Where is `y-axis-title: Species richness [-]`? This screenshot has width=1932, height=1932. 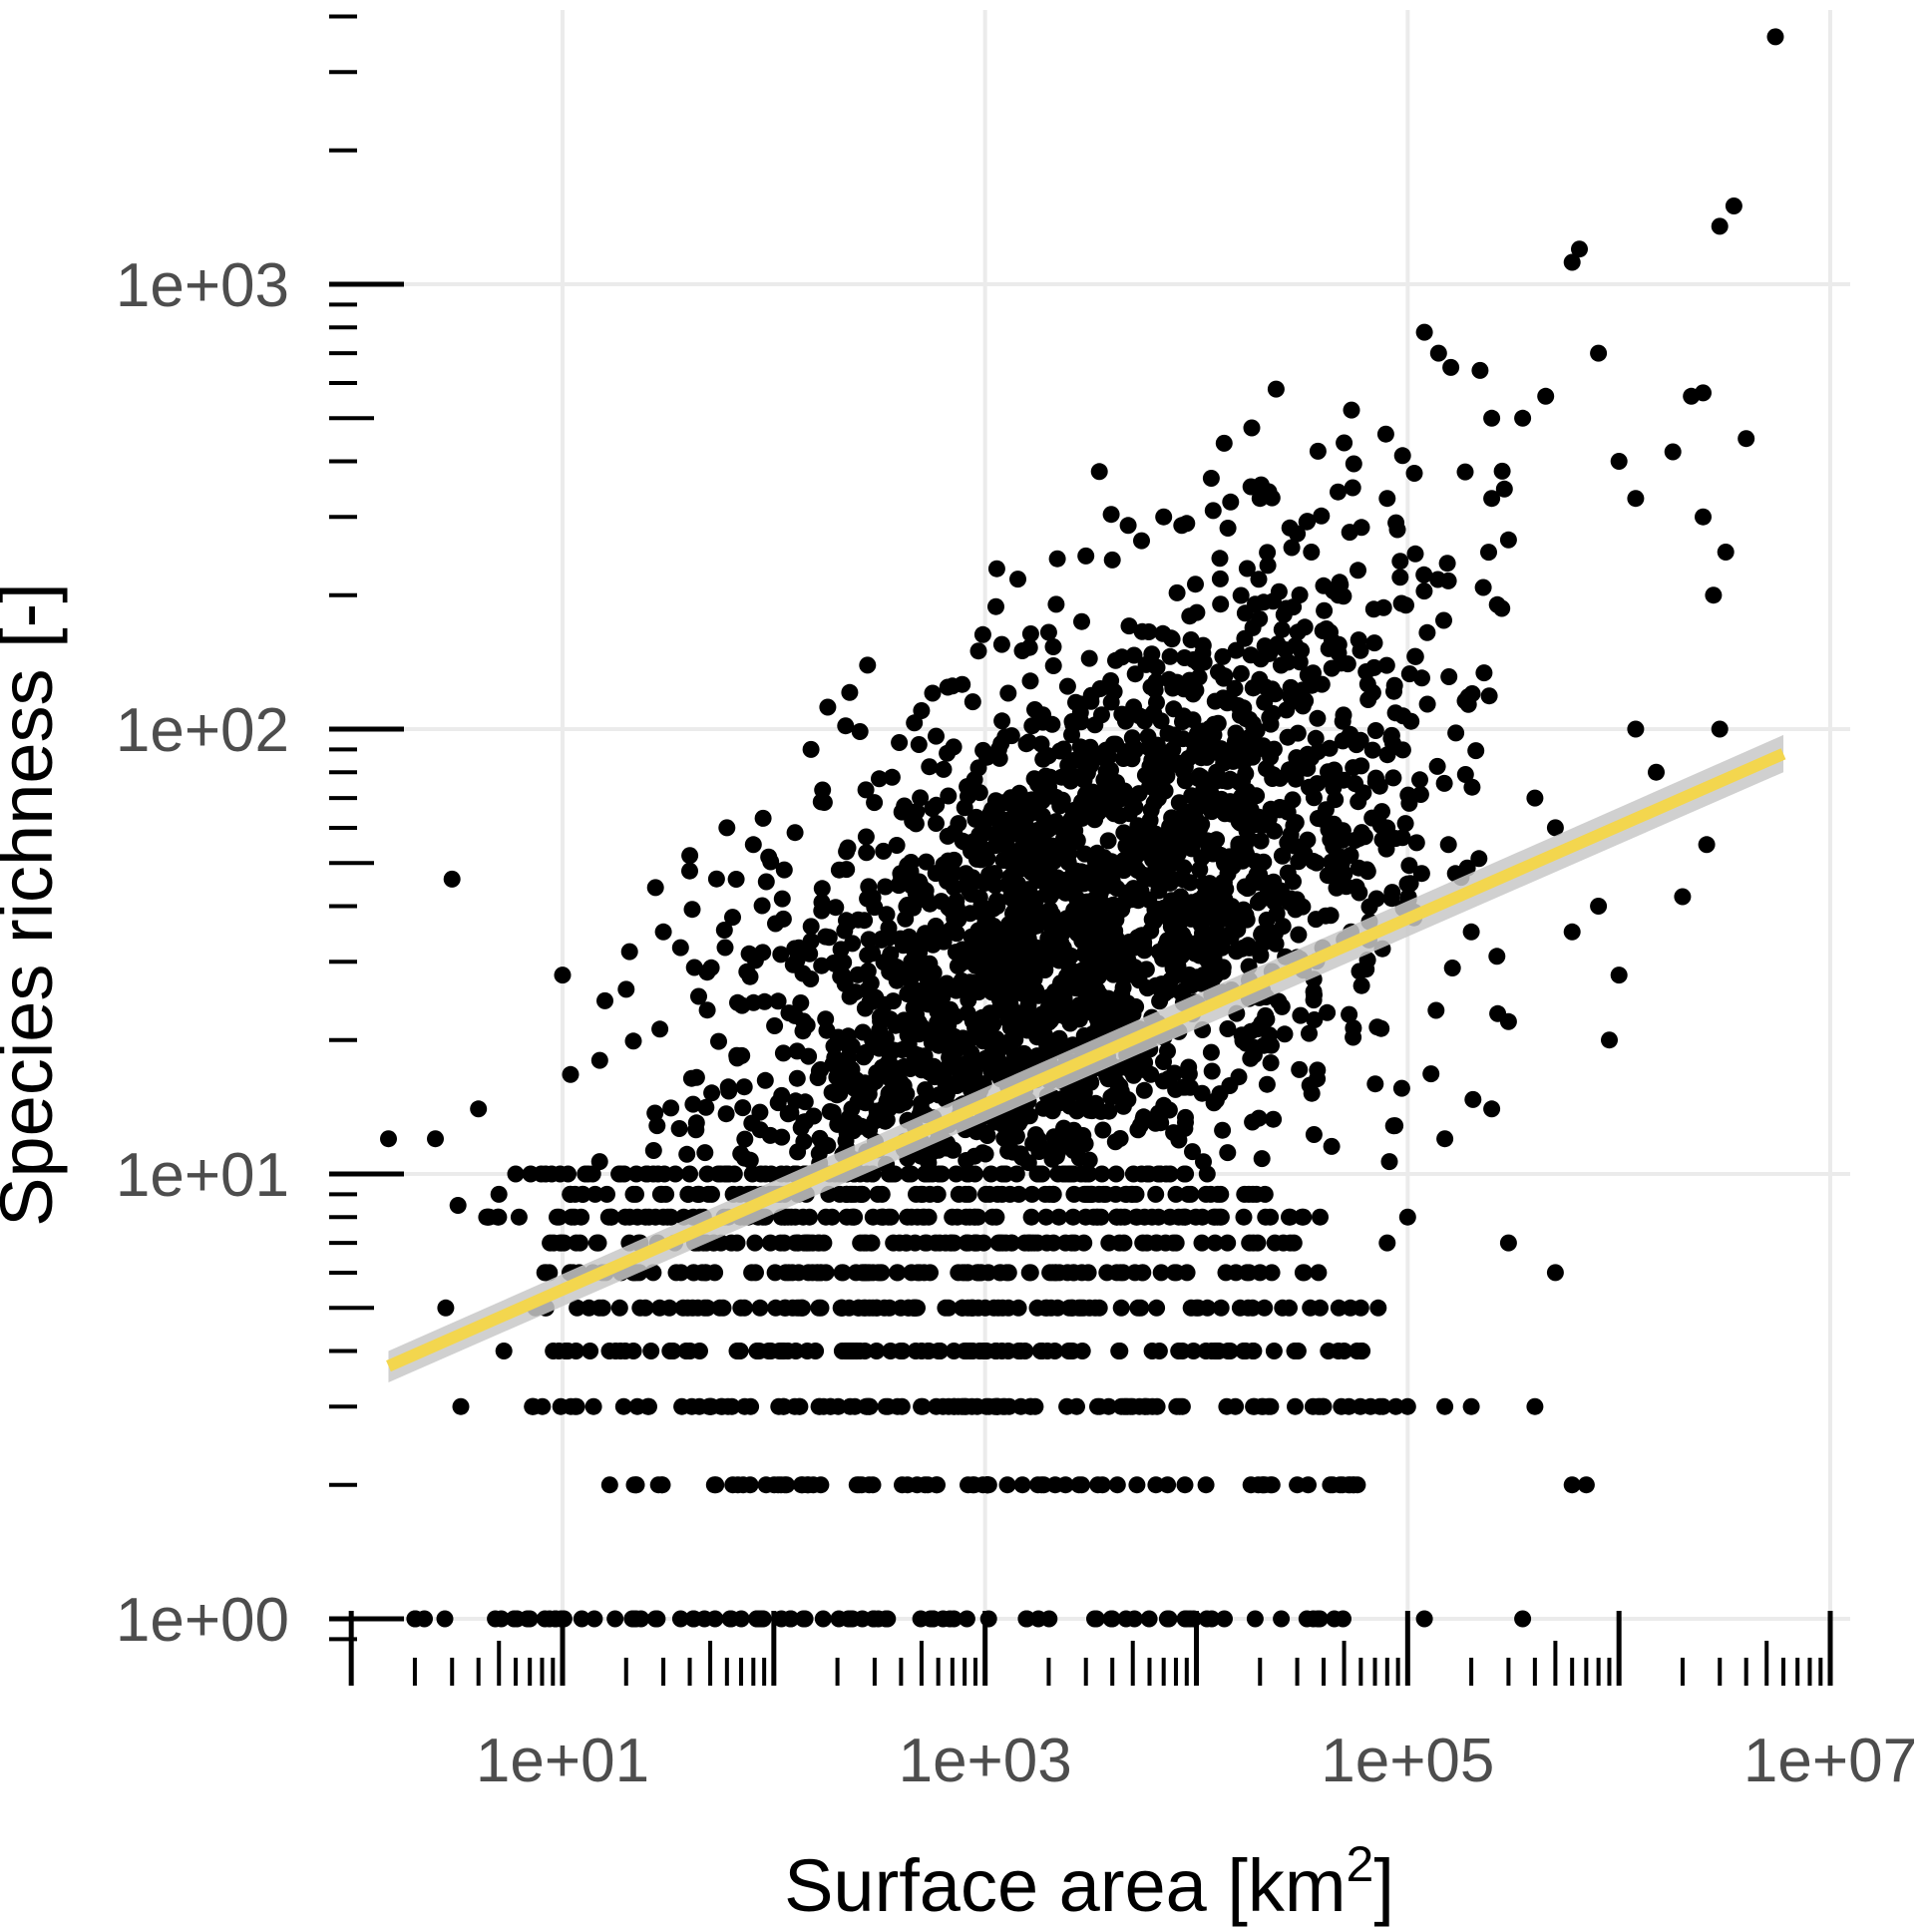 y-axis-title: Species richness [-] is located at coordinates (34, 905).